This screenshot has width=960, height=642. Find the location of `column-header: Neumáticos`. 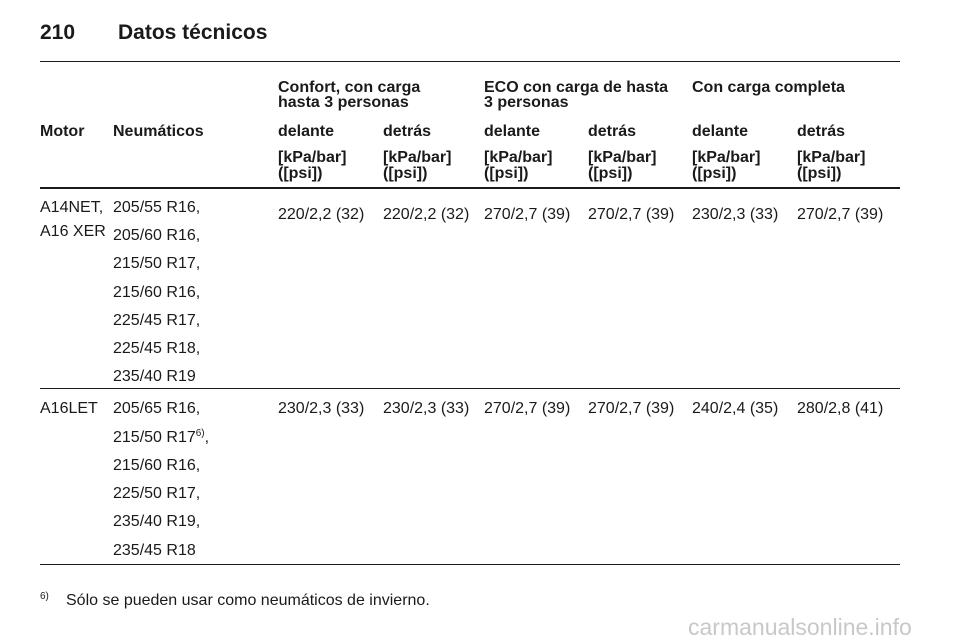

column-header: Neumáticos is located at coordinates (158, 131).